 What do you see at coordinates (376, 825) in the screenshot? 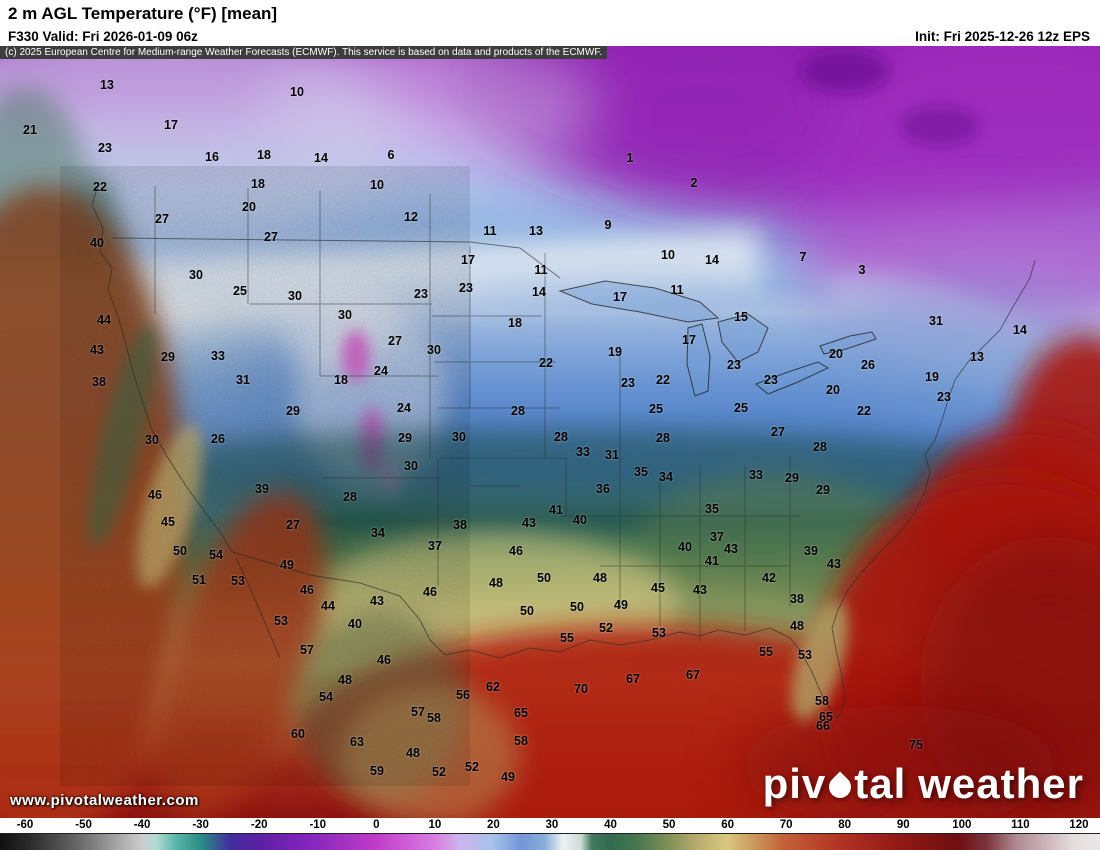
I see `colorbar-tick: 0` at bounding box center [376, 825].